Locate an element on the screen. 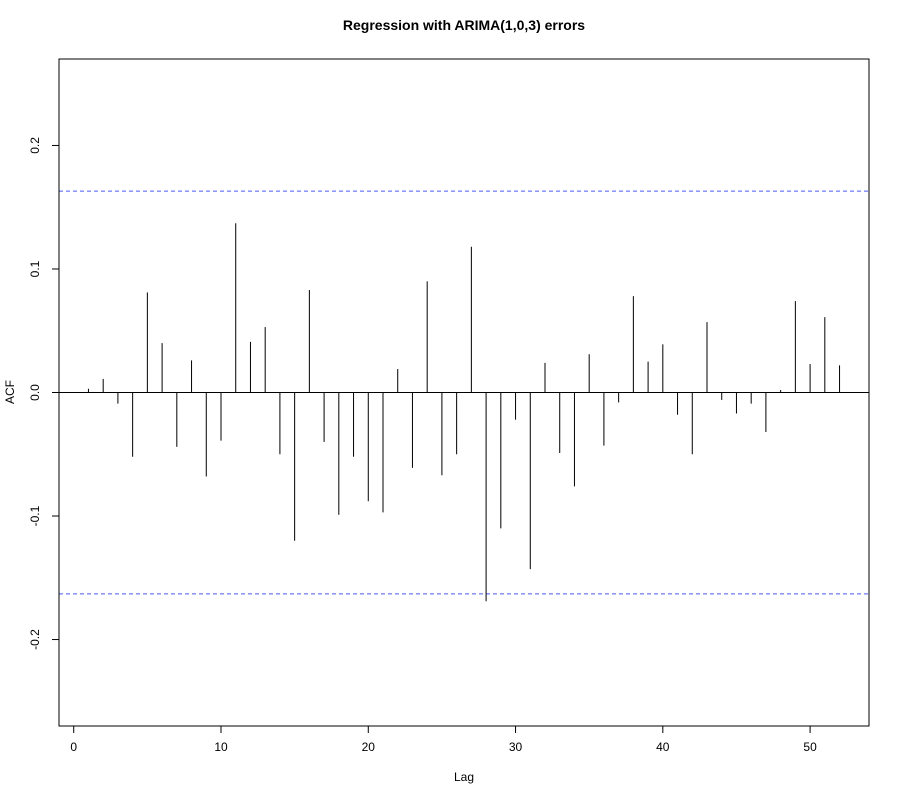  x-axis-label: Lag is located at coordinates (464, 777).